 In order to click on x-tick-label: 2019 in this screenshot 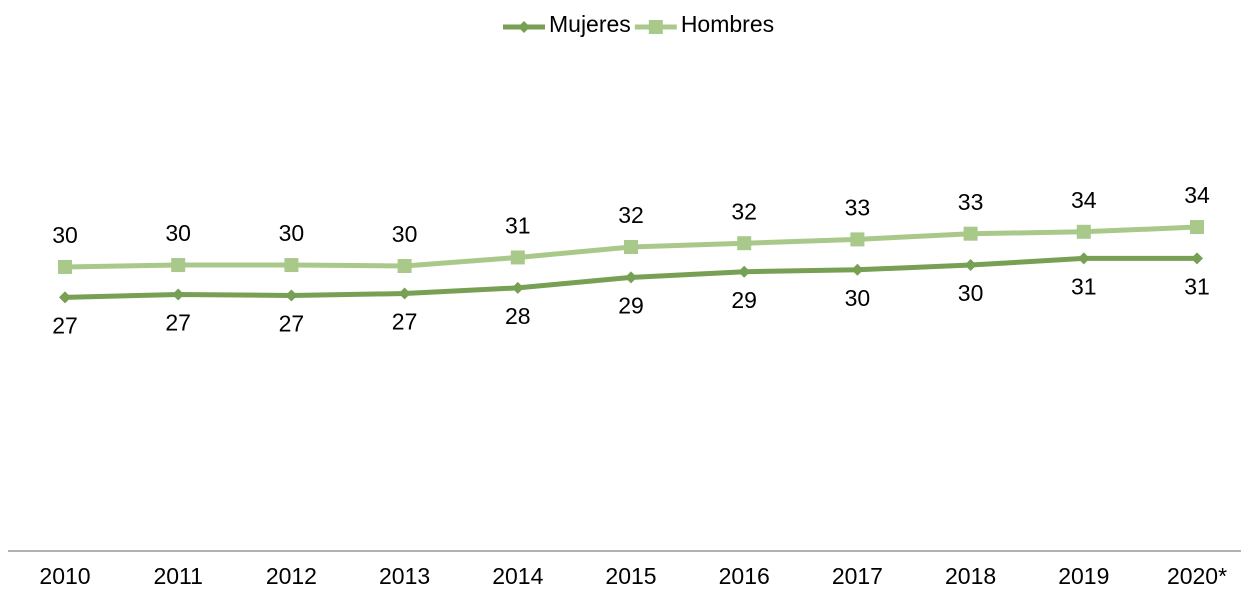, I will do `click(1083, 576)`.